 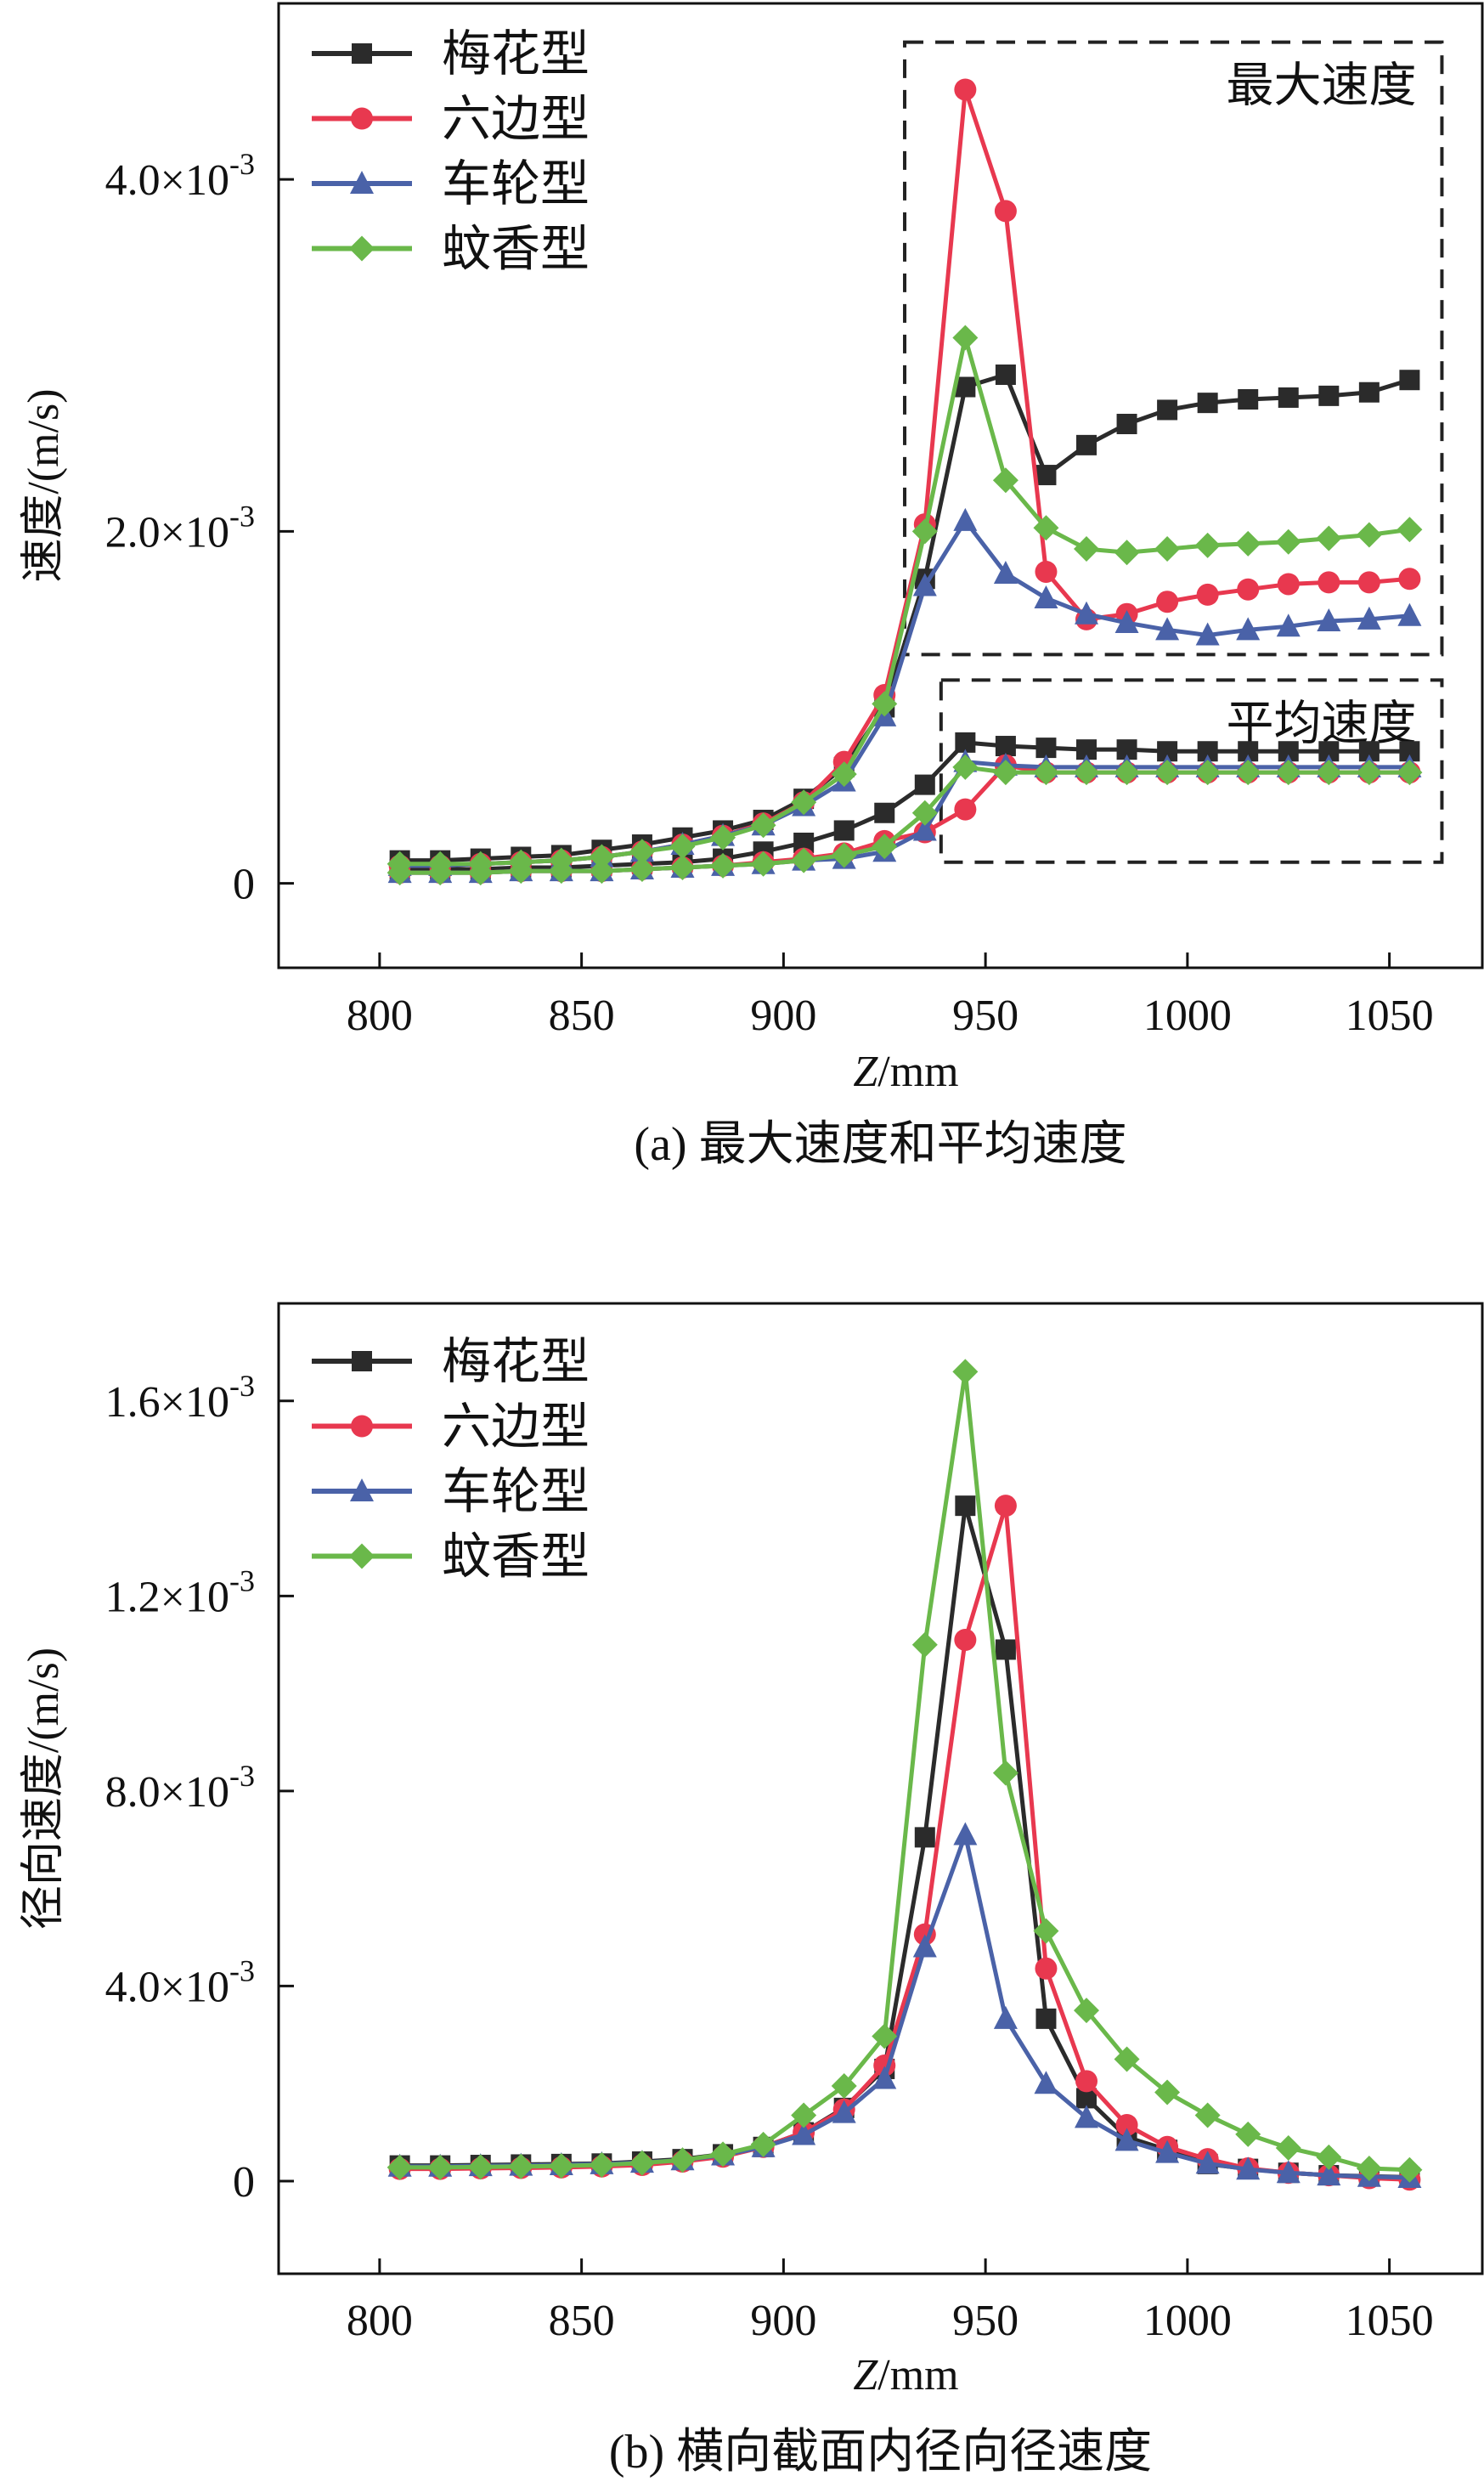 I want to click on series-line-max, so click(x=904, y=692).